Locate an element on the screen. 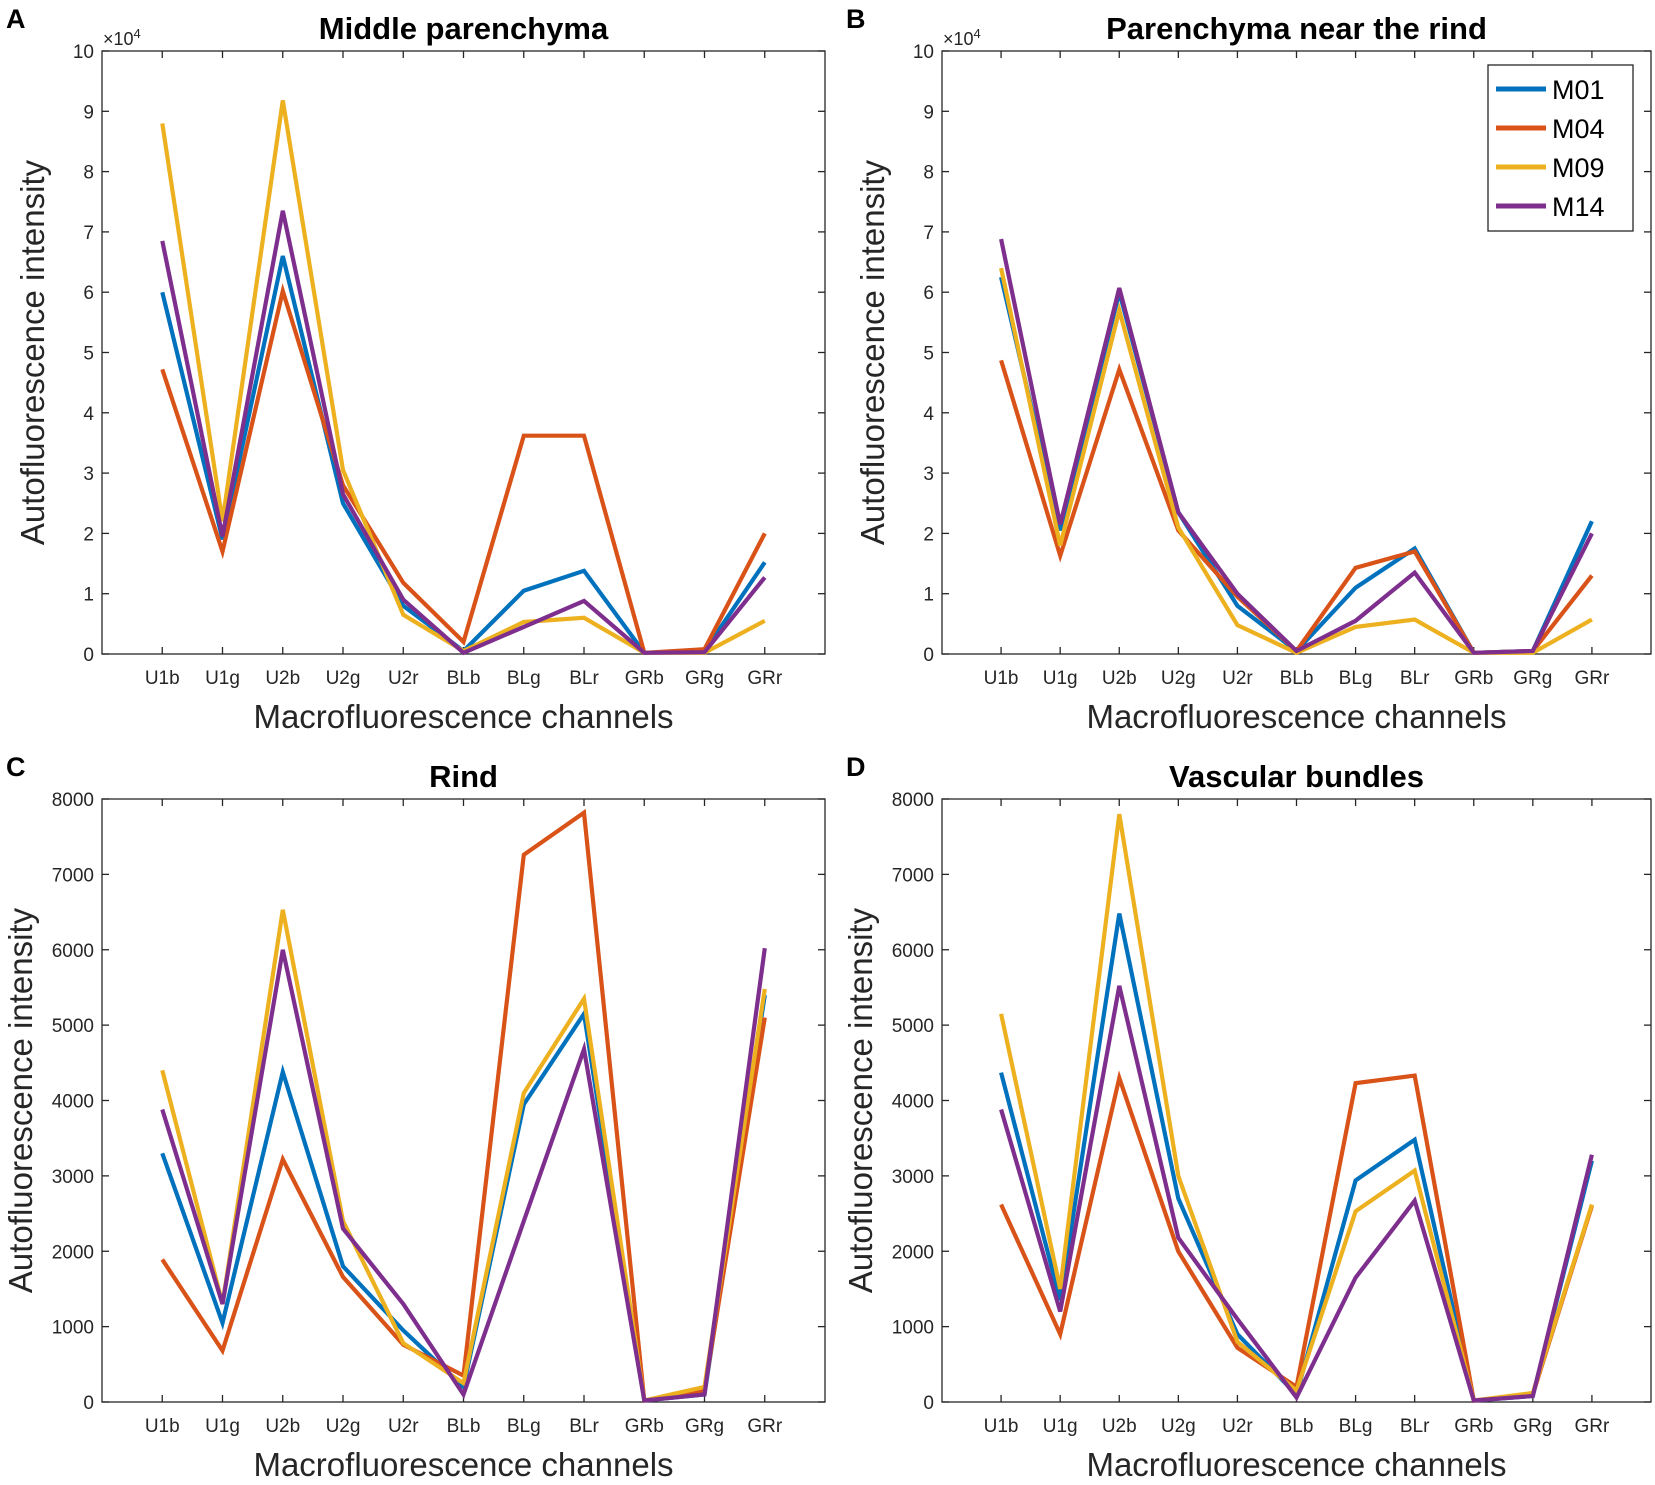  legend-label: M09 is located at coordinates (1578, 168).